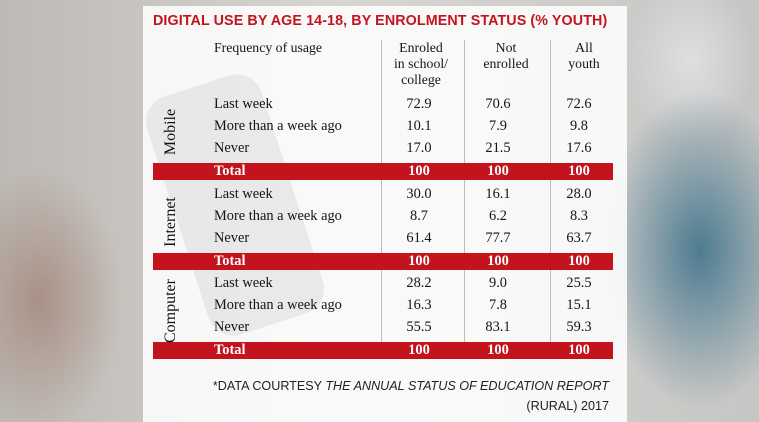 The height and width of the screenshot is (422, 759). Describe the element at coordinates (579, 238) in the screenshot. I see `cell-all-youth: 63.7` at that location.